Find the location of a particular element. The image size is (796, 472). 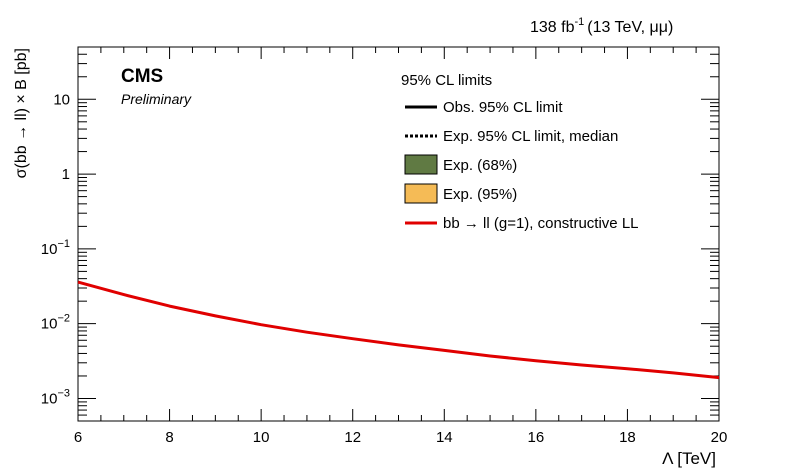

x-tick-label: 20 is located at coordinates (719, 437).